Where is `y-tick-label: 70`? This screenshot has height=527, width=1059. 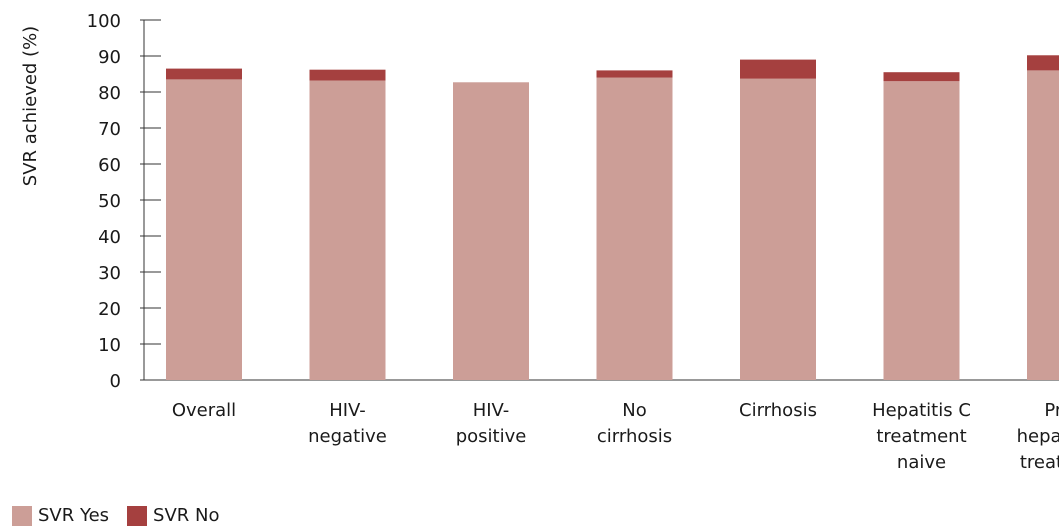 y-tick-label: 70 is located at coordinates (109, 129).